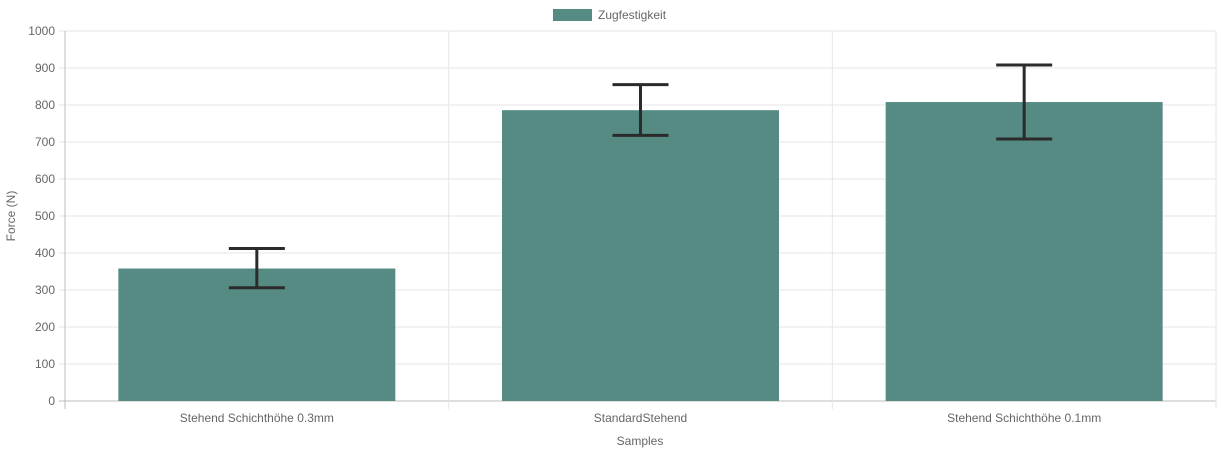 The image size is (1219, 454). What do you see at coordinates (1024, 418) in the screenshot?
I see `x-tick-label: Stehend Schichthöhe 0.1mm` at bounding box center [1024, 418].